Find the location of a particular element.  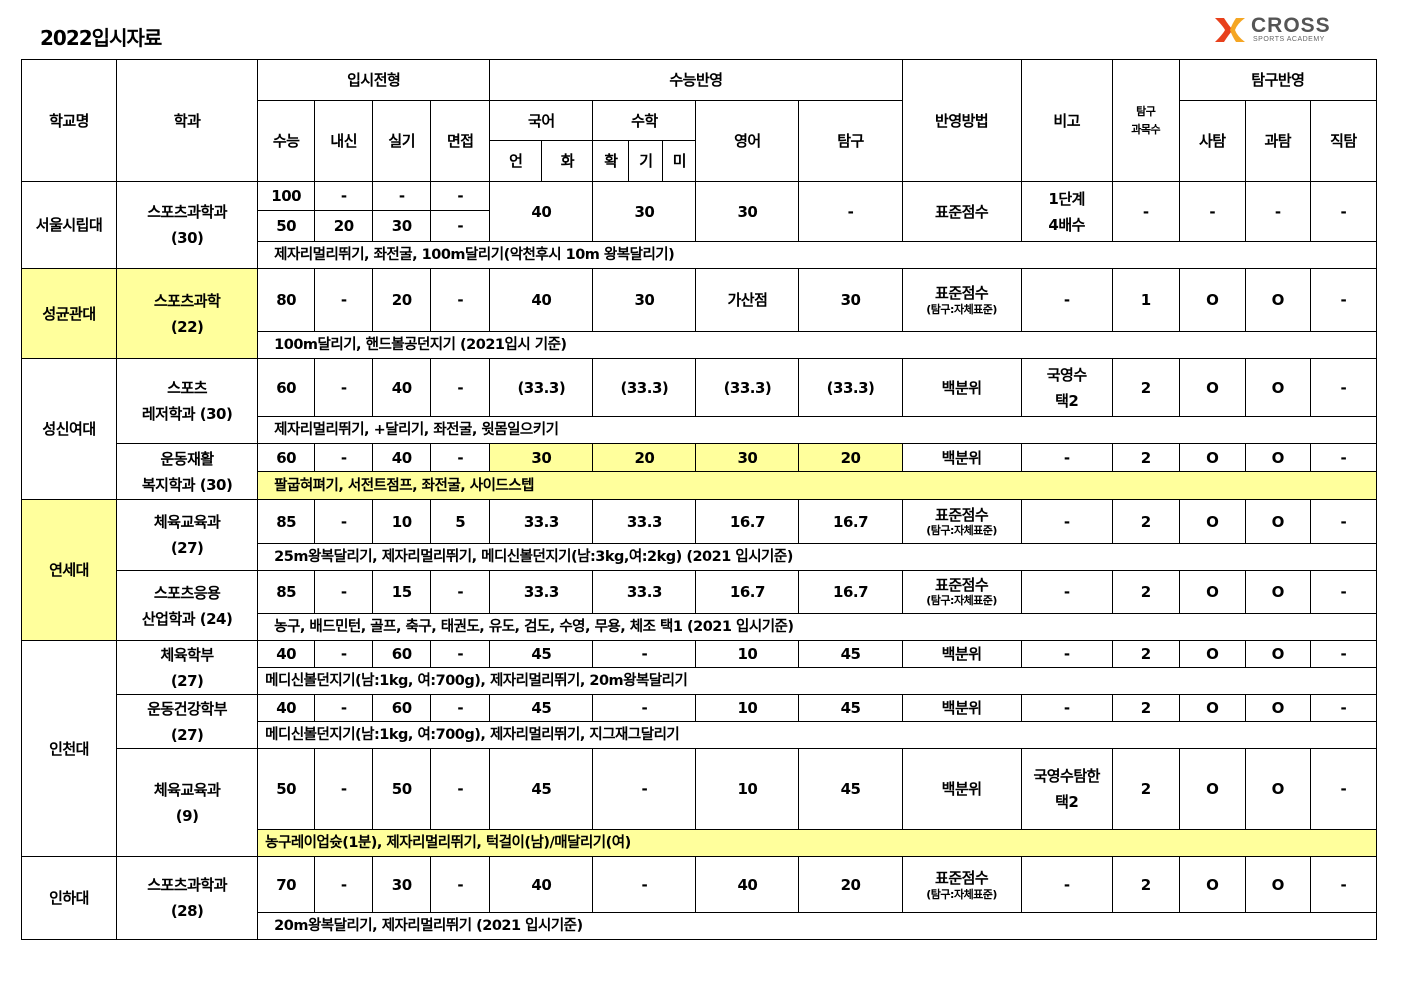

note-line: 국영수 is located at coordinates (1066, 374).